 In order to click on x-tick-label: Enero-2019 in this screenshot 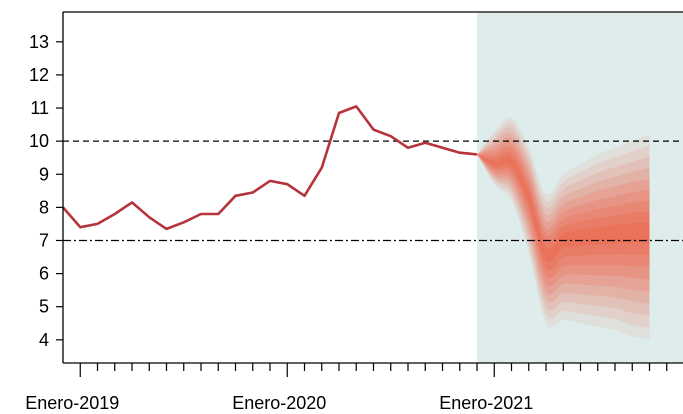, I will do `click(72, 403)`.